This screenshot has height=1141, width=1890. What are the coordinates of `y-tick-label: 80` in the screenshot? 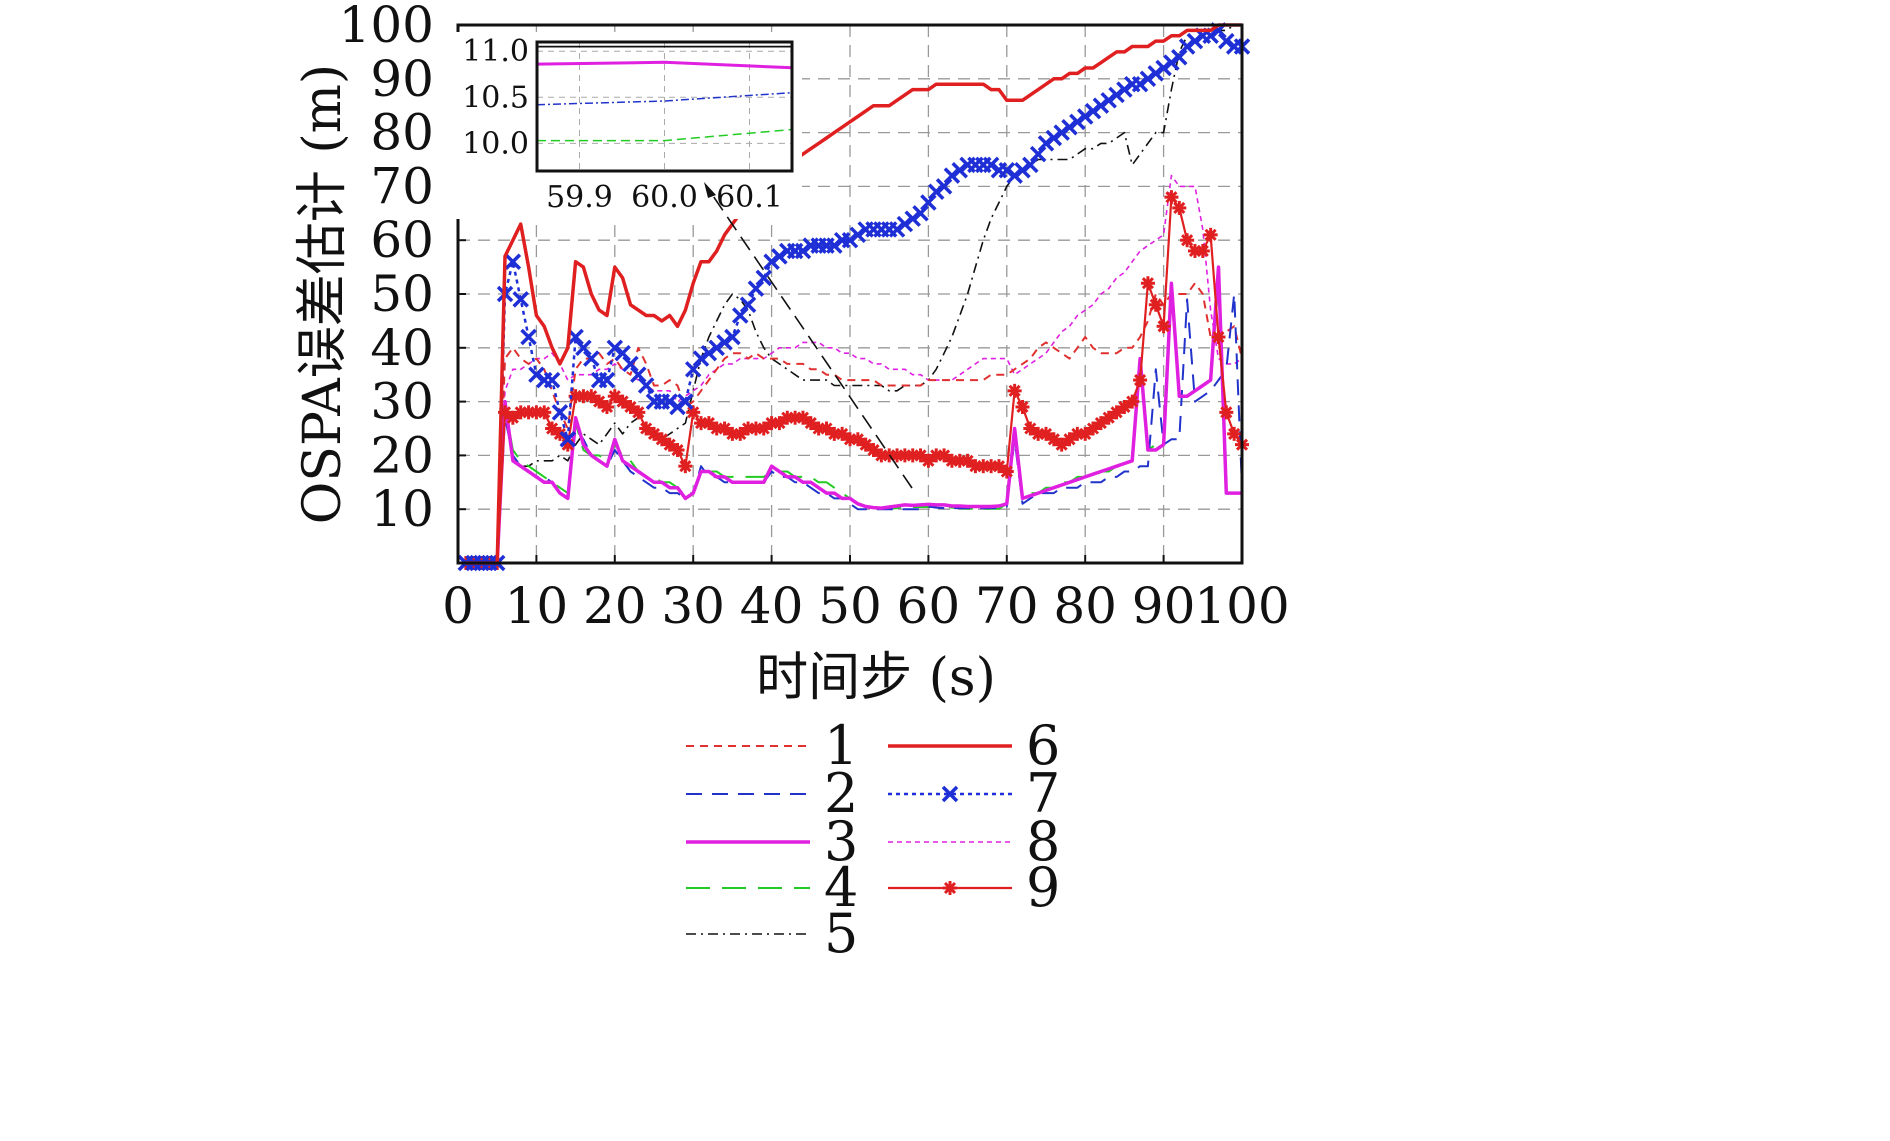 It's located at (402, 133).